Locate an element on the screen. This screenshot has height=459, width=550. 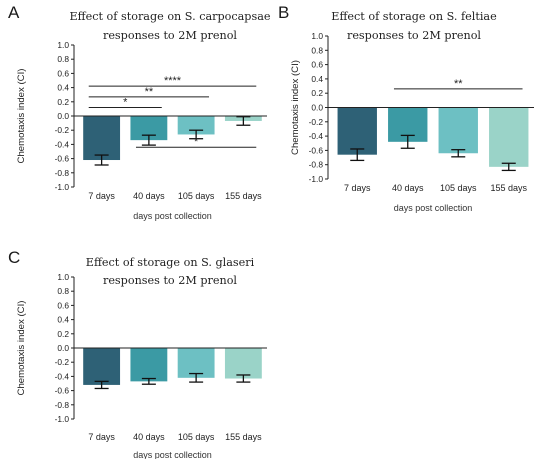
chart-b-y-tick-label: -0.4 is located at coordinates (316, 136).